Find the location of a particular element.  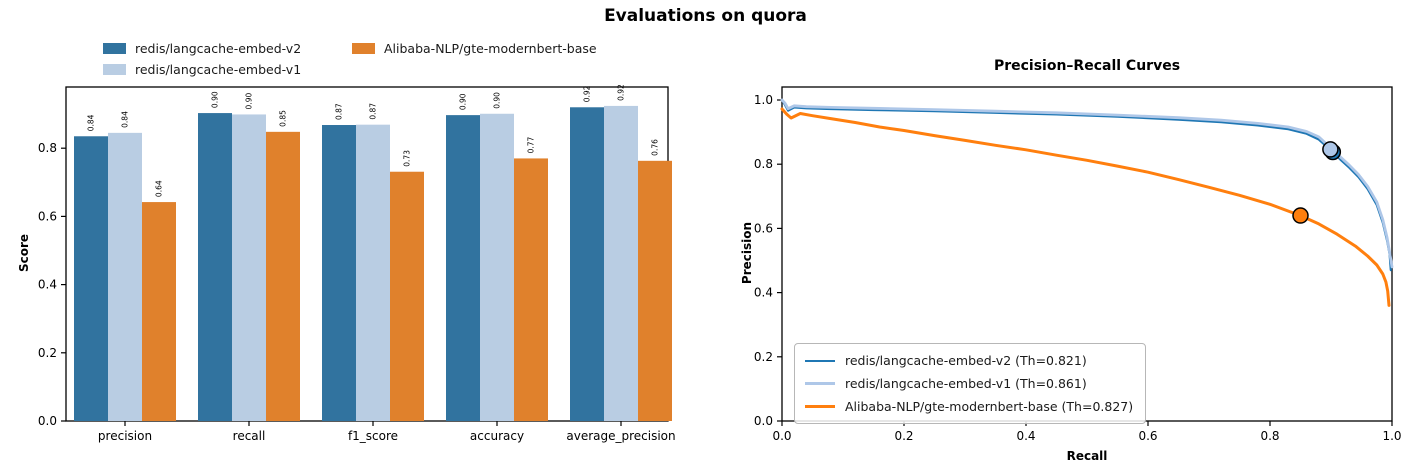

legend-line-v2 is located at coordinates (820, 360).